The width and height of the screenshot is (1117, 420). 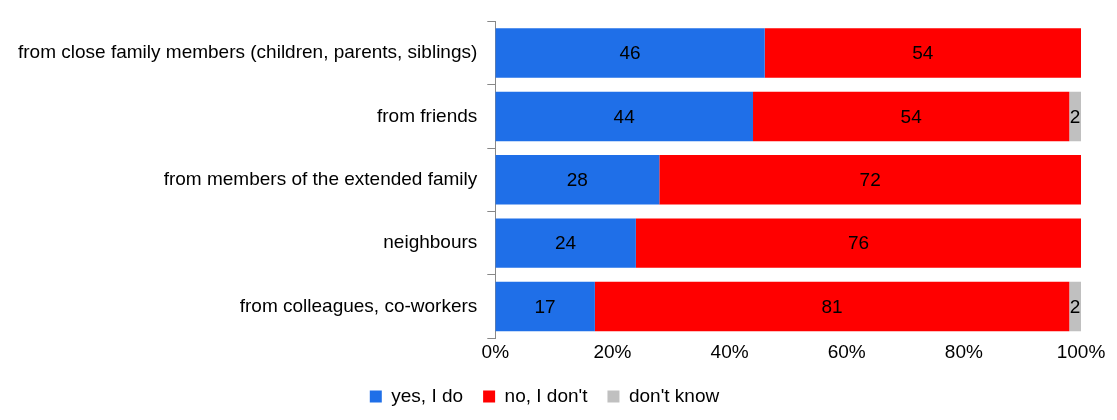 I want to click on data-label: 44, so click(x=624, y=116).